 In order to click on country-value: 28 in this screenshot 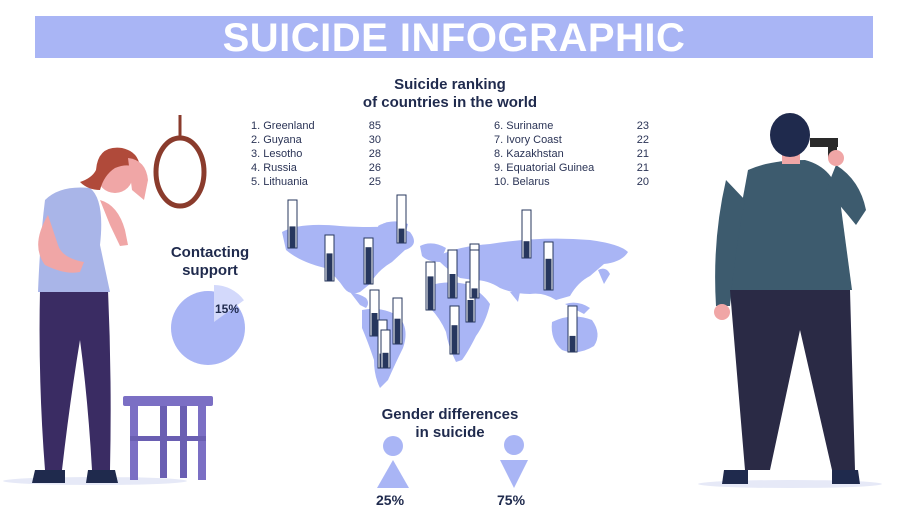, I will do `click(374, 154)`.